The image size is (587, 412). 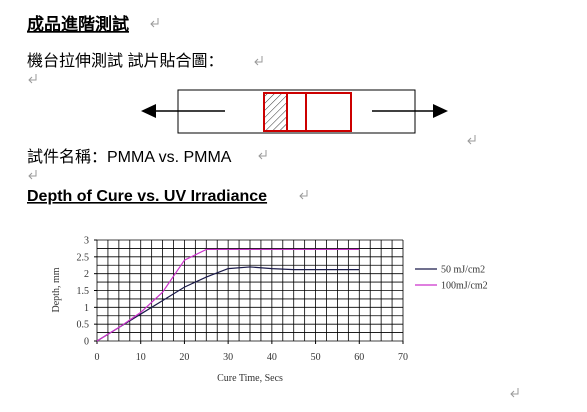 What do you see at coordinates (83, 325) in the screenshot?
I see `y-tick-label: 0.5` at bounding box center [83, 325].